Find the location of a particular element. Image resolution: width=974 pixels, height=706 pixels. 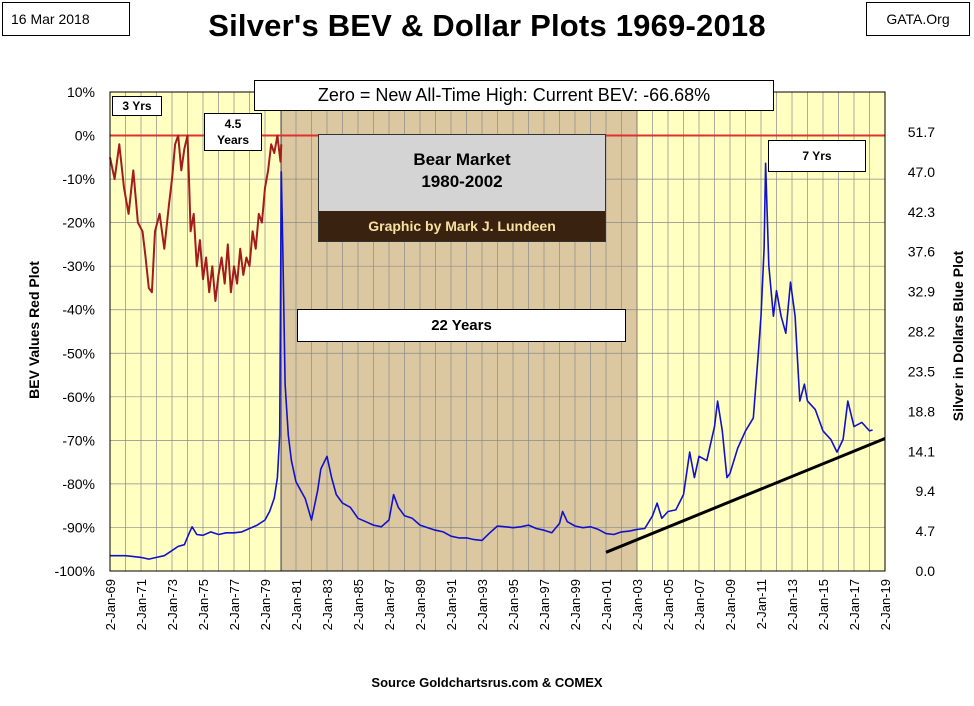

x-tick-label: 2-Jan-71 is located at coordinates (141, 604).